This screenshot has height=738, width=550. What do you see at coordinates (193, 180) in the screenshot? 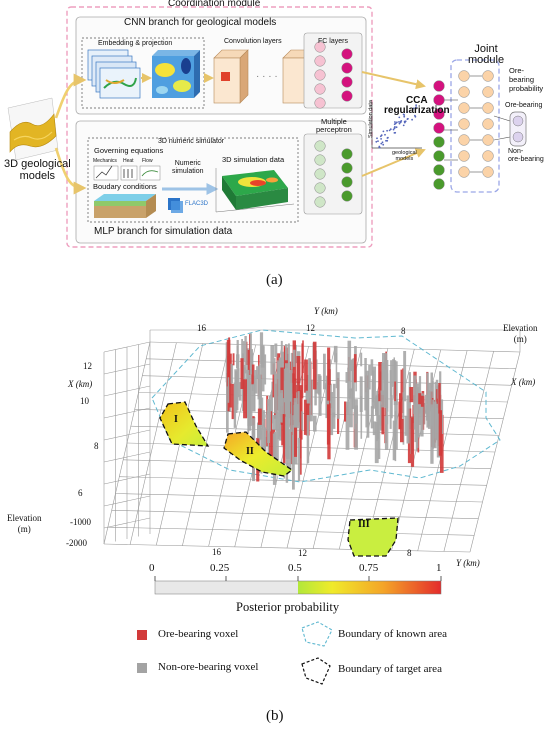
I see `simulator-box` at bounding box center [193, 180].